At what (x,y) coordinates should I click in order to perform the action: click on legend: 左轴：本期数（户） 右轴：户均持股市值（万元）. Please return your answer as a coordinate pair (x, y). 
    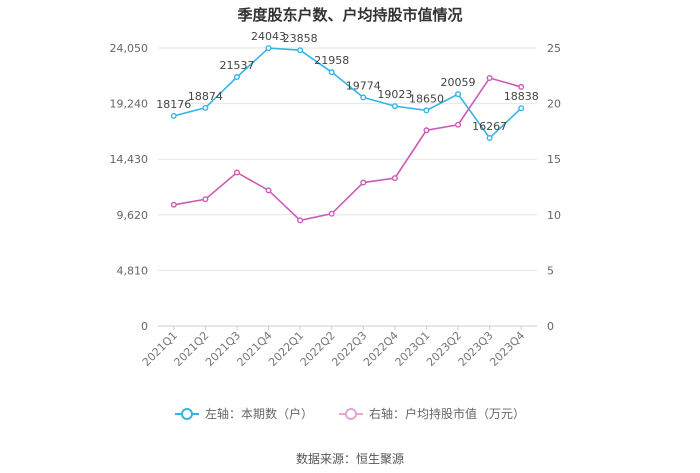
    Looking at the image, I should click on (350, 413).